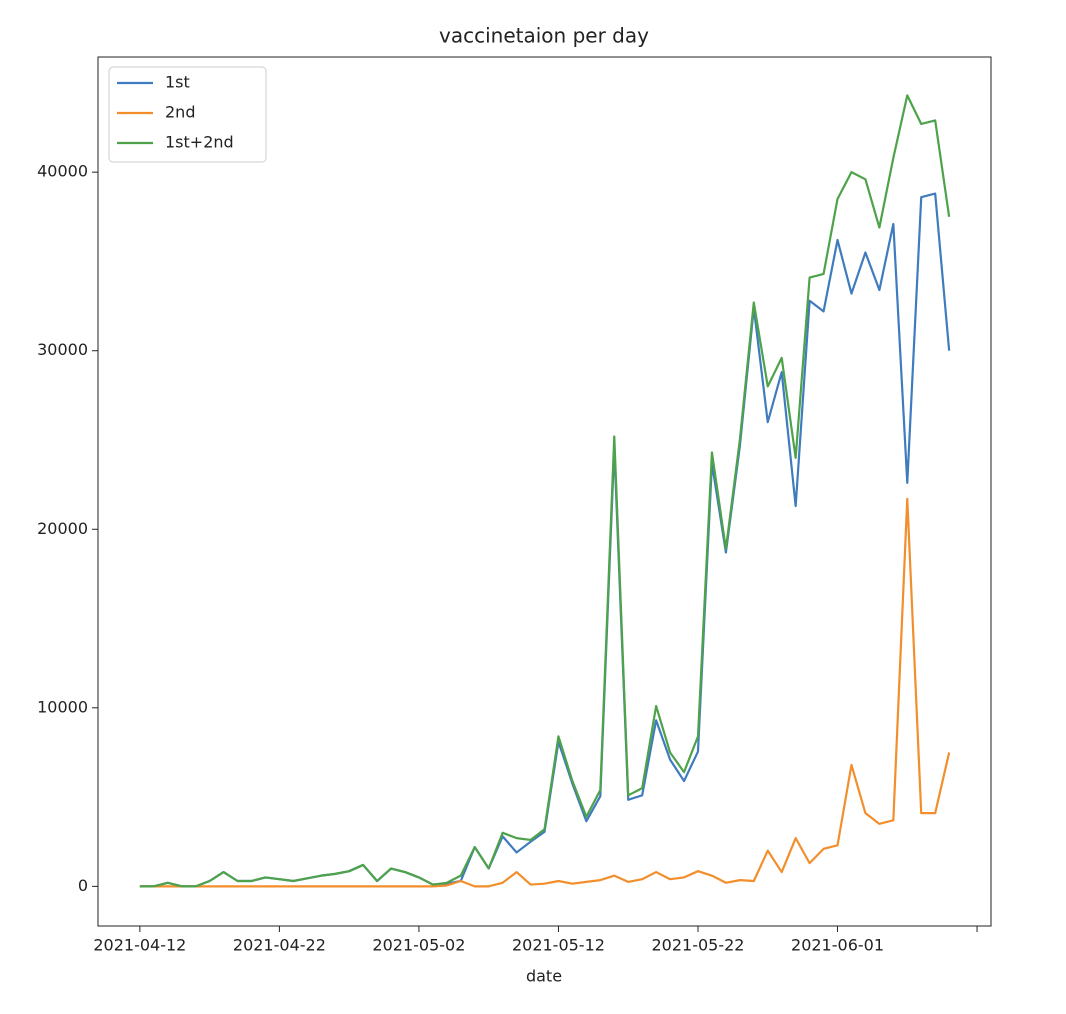  I want to click on x-tick-label: 2021-05-12, so click(558, 945).